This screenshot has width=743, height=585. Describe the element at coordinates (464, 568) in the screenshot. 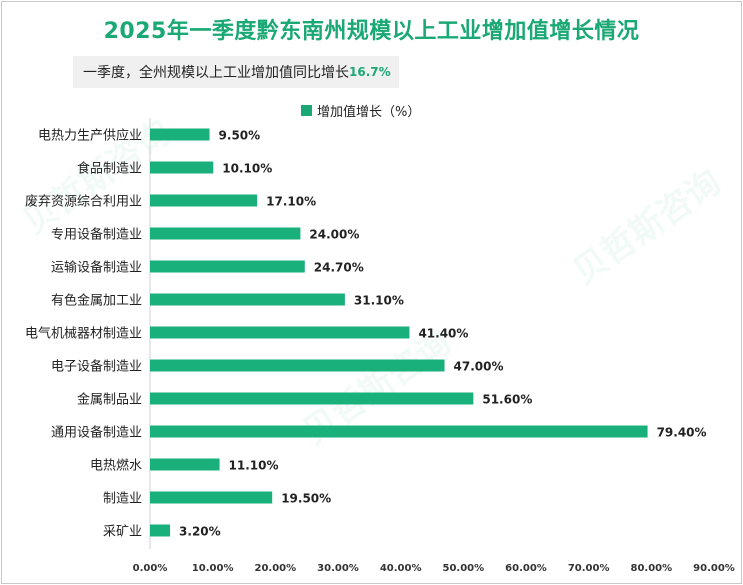

I see `x-tick-label: 50.00%` at that location.